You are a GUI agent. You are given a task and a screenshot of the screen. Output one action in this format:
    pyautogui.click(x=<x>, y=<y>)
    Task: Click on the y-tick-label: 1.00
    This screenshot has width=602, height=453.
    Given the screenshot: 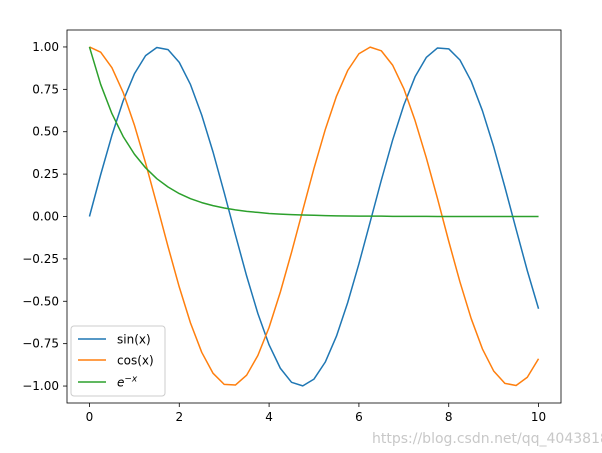 What is the action you would take?
    pyautogui.click(x=45, y=47)
    